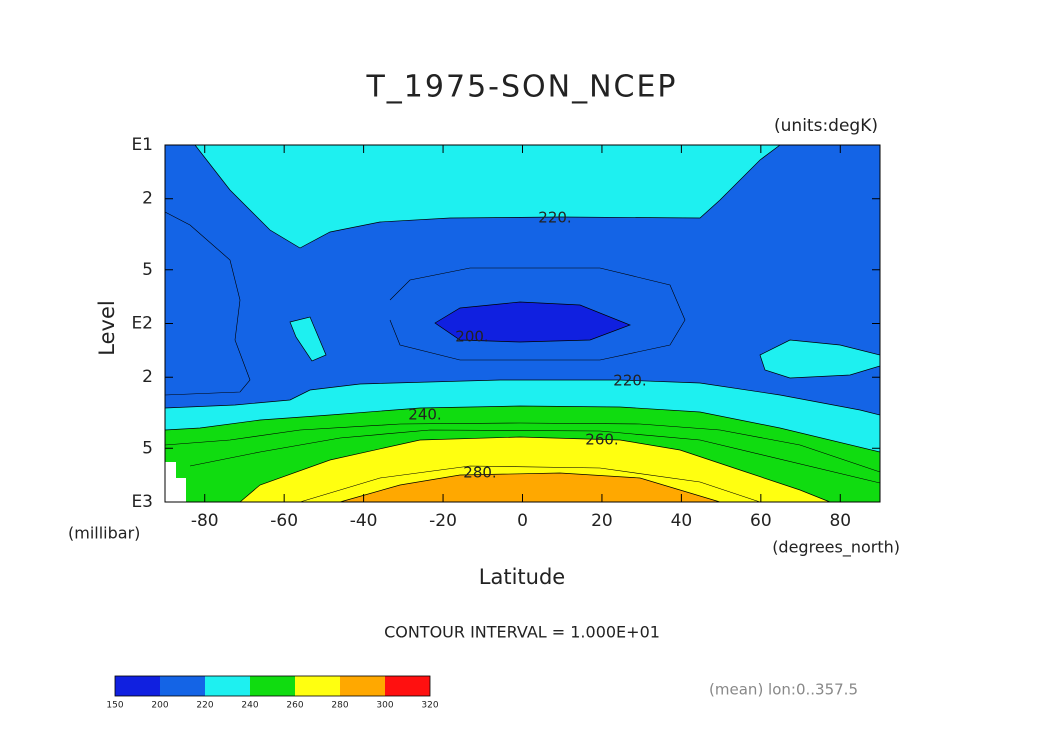 This screenshot has height=739, width=1044. I want to click on contour-label: 200., so click(471, 337).